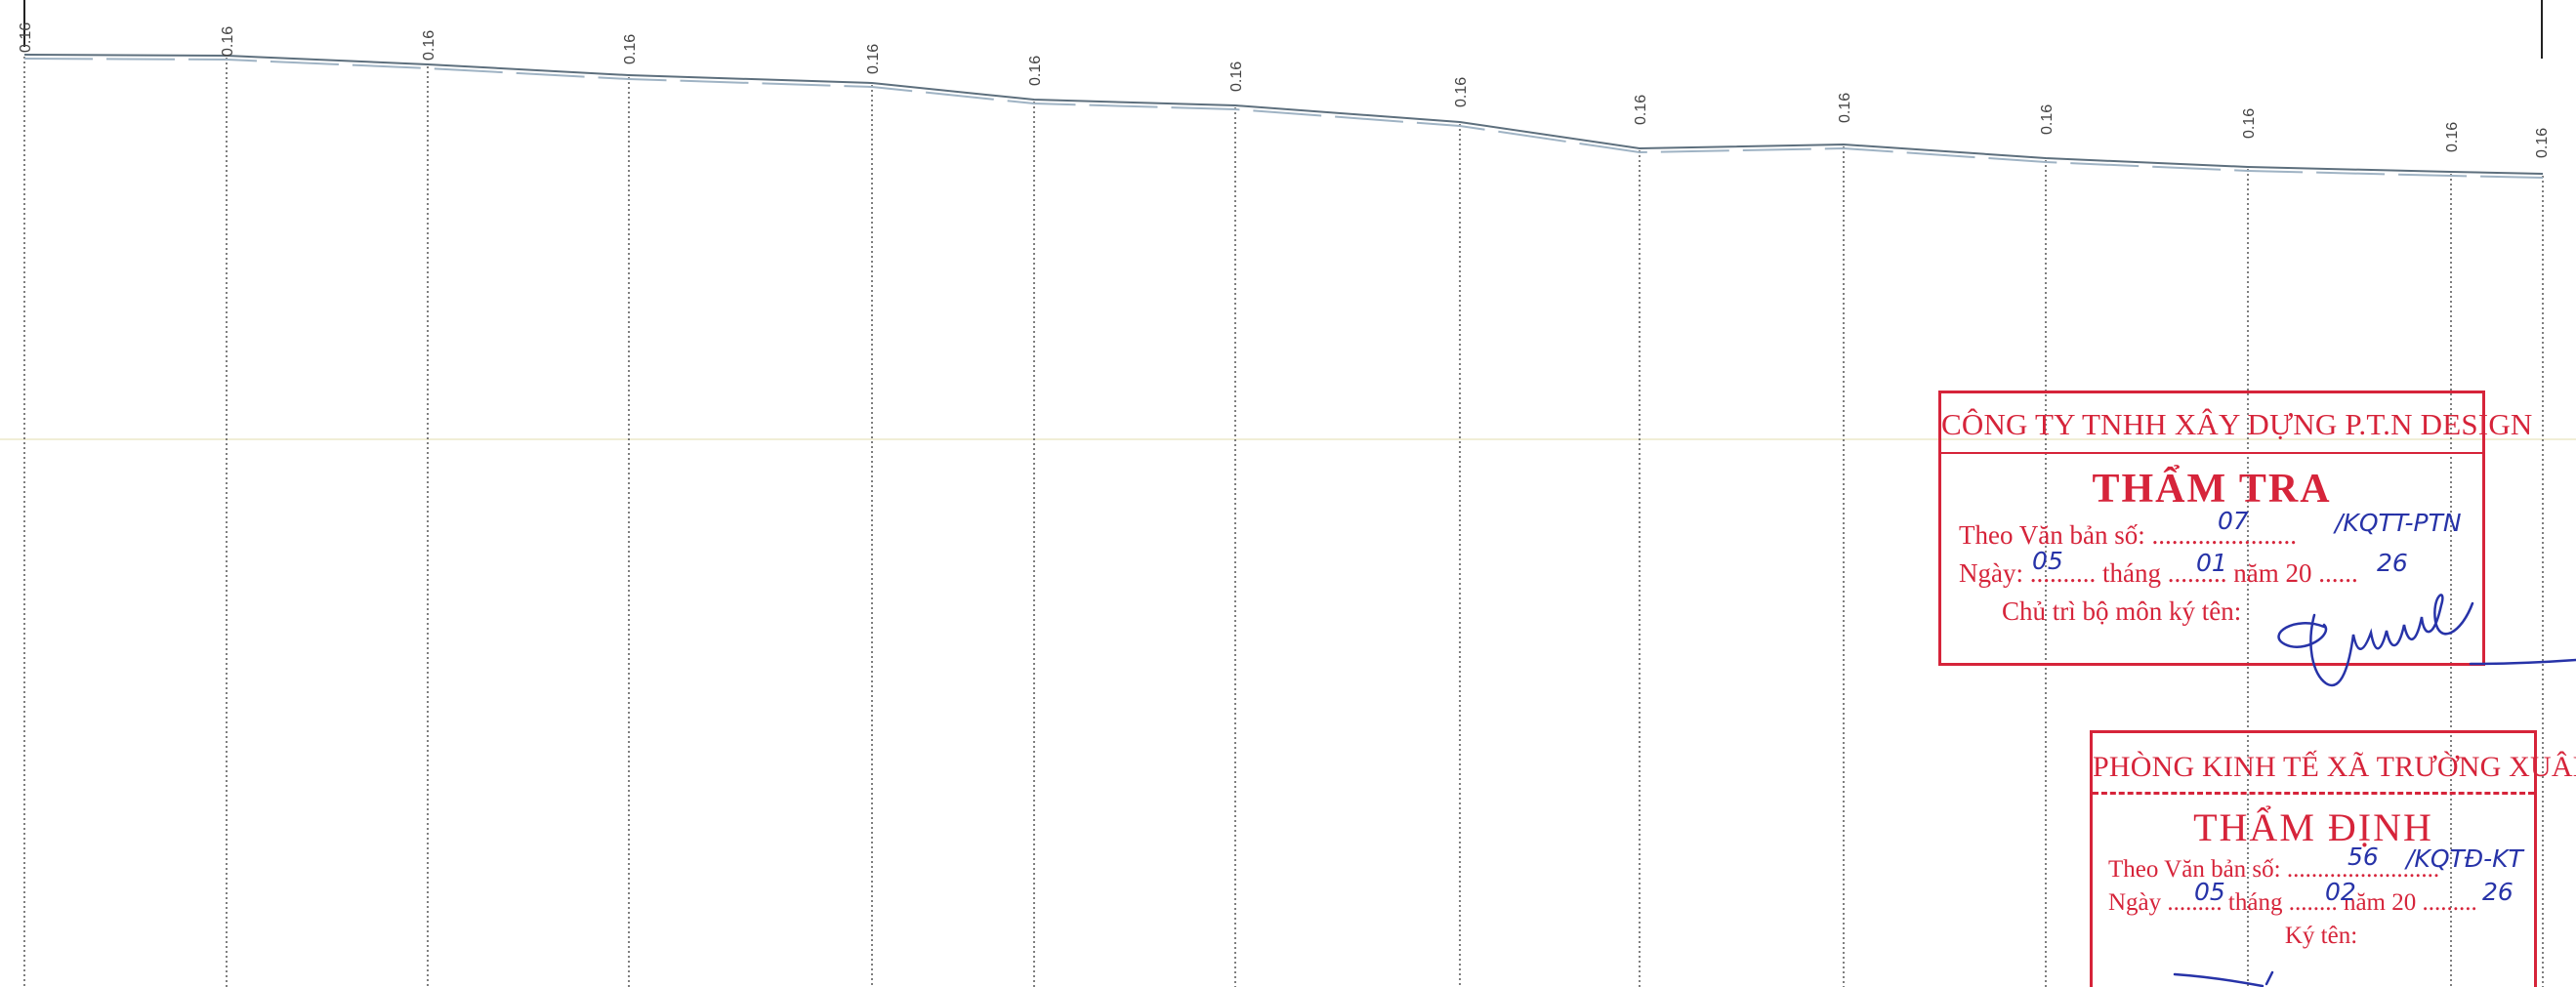 The height and width of the screenshot is (987, 2576). I want to click on appraisal-month-label: tháng, so click(2255, 902).